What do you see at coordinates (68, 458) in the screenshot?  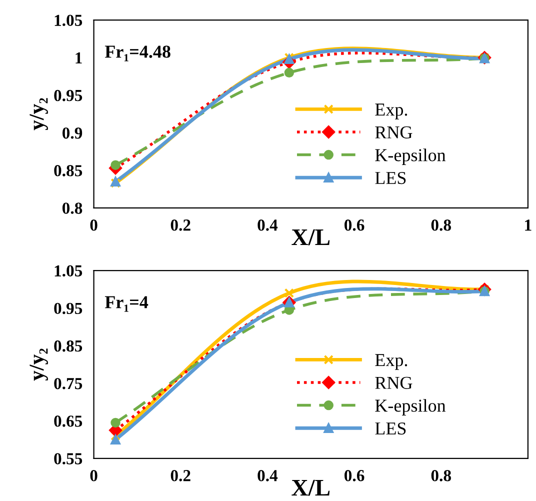 I see `y-tick-label: 0.55` at bounding box center [68, 458].